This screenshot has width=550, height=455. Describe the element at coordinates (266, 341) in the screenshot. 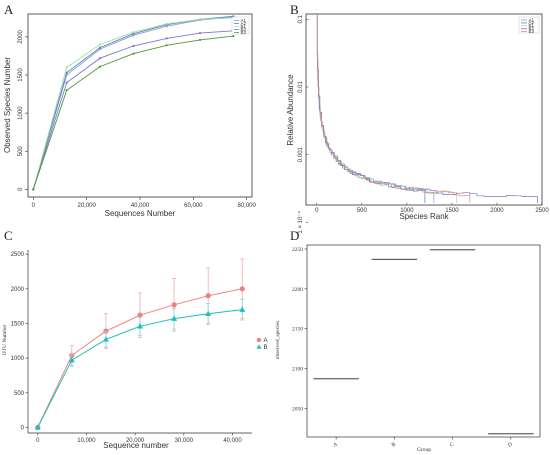

I see `chart-c-legend-label: A` at that location.